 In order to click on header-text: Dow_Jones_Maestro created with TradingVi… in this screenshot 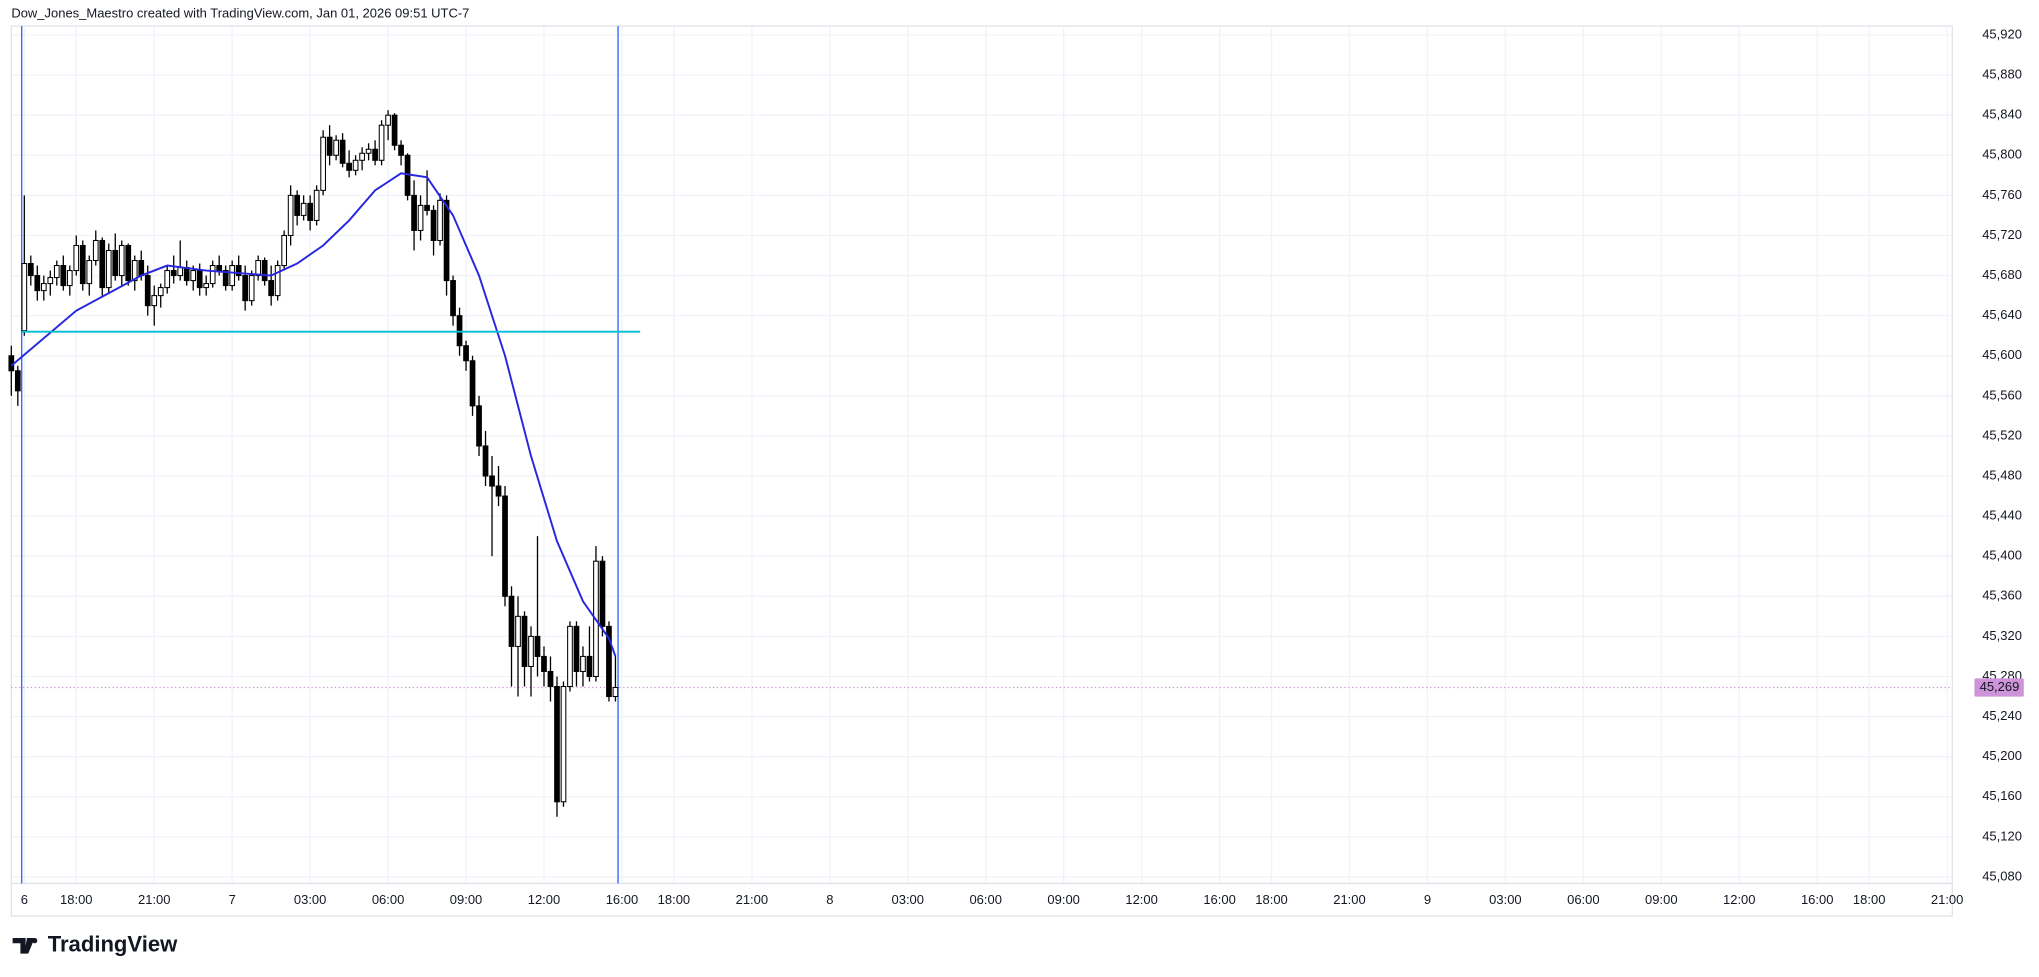, I will do `click(240, 13)`.